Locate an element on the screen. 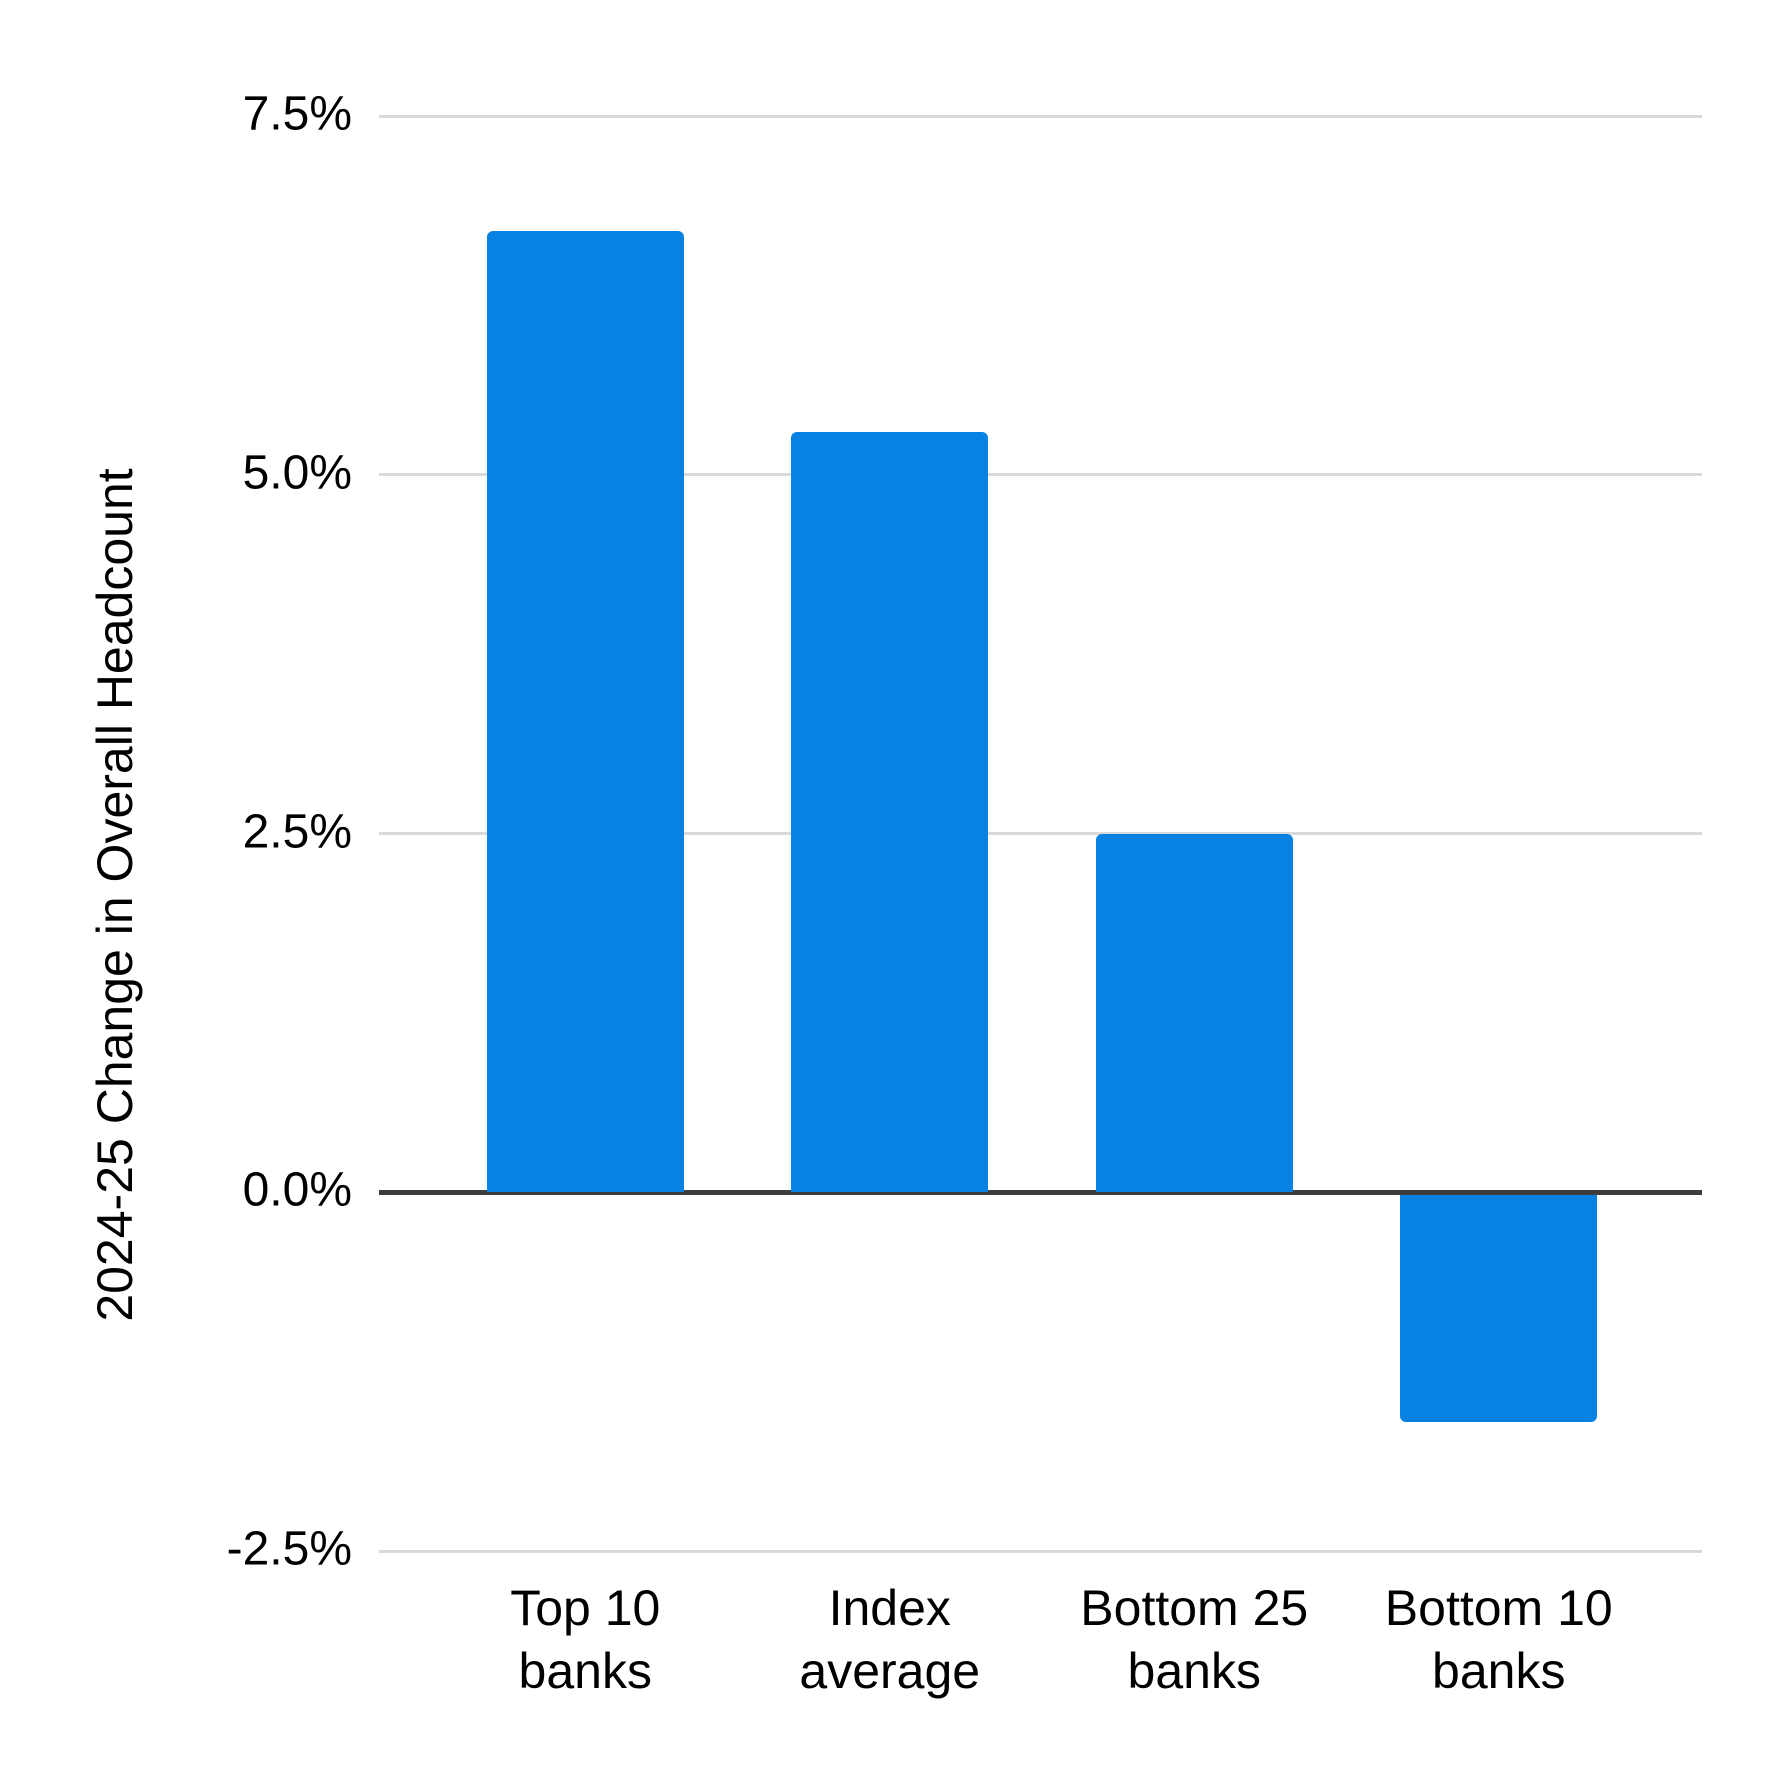  y-tick-label: 5.0% is located at coordinates (297, 473).